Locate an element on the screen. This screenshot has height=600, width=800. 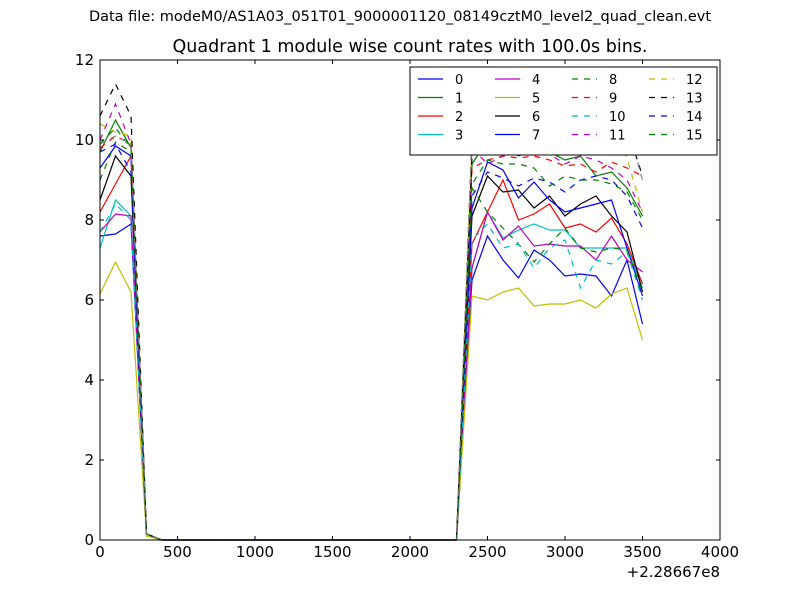
legend-label-0: 0 is located at coordinates (459, 80).